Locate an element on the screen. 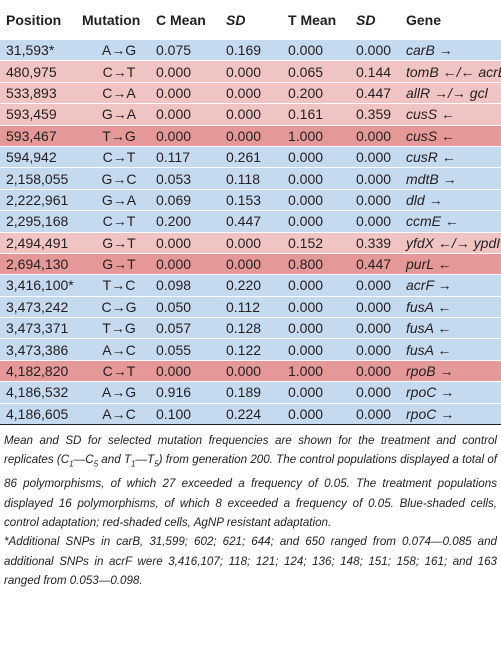  cell-c-sd: 0.122 is located at coordinates (257, 349).